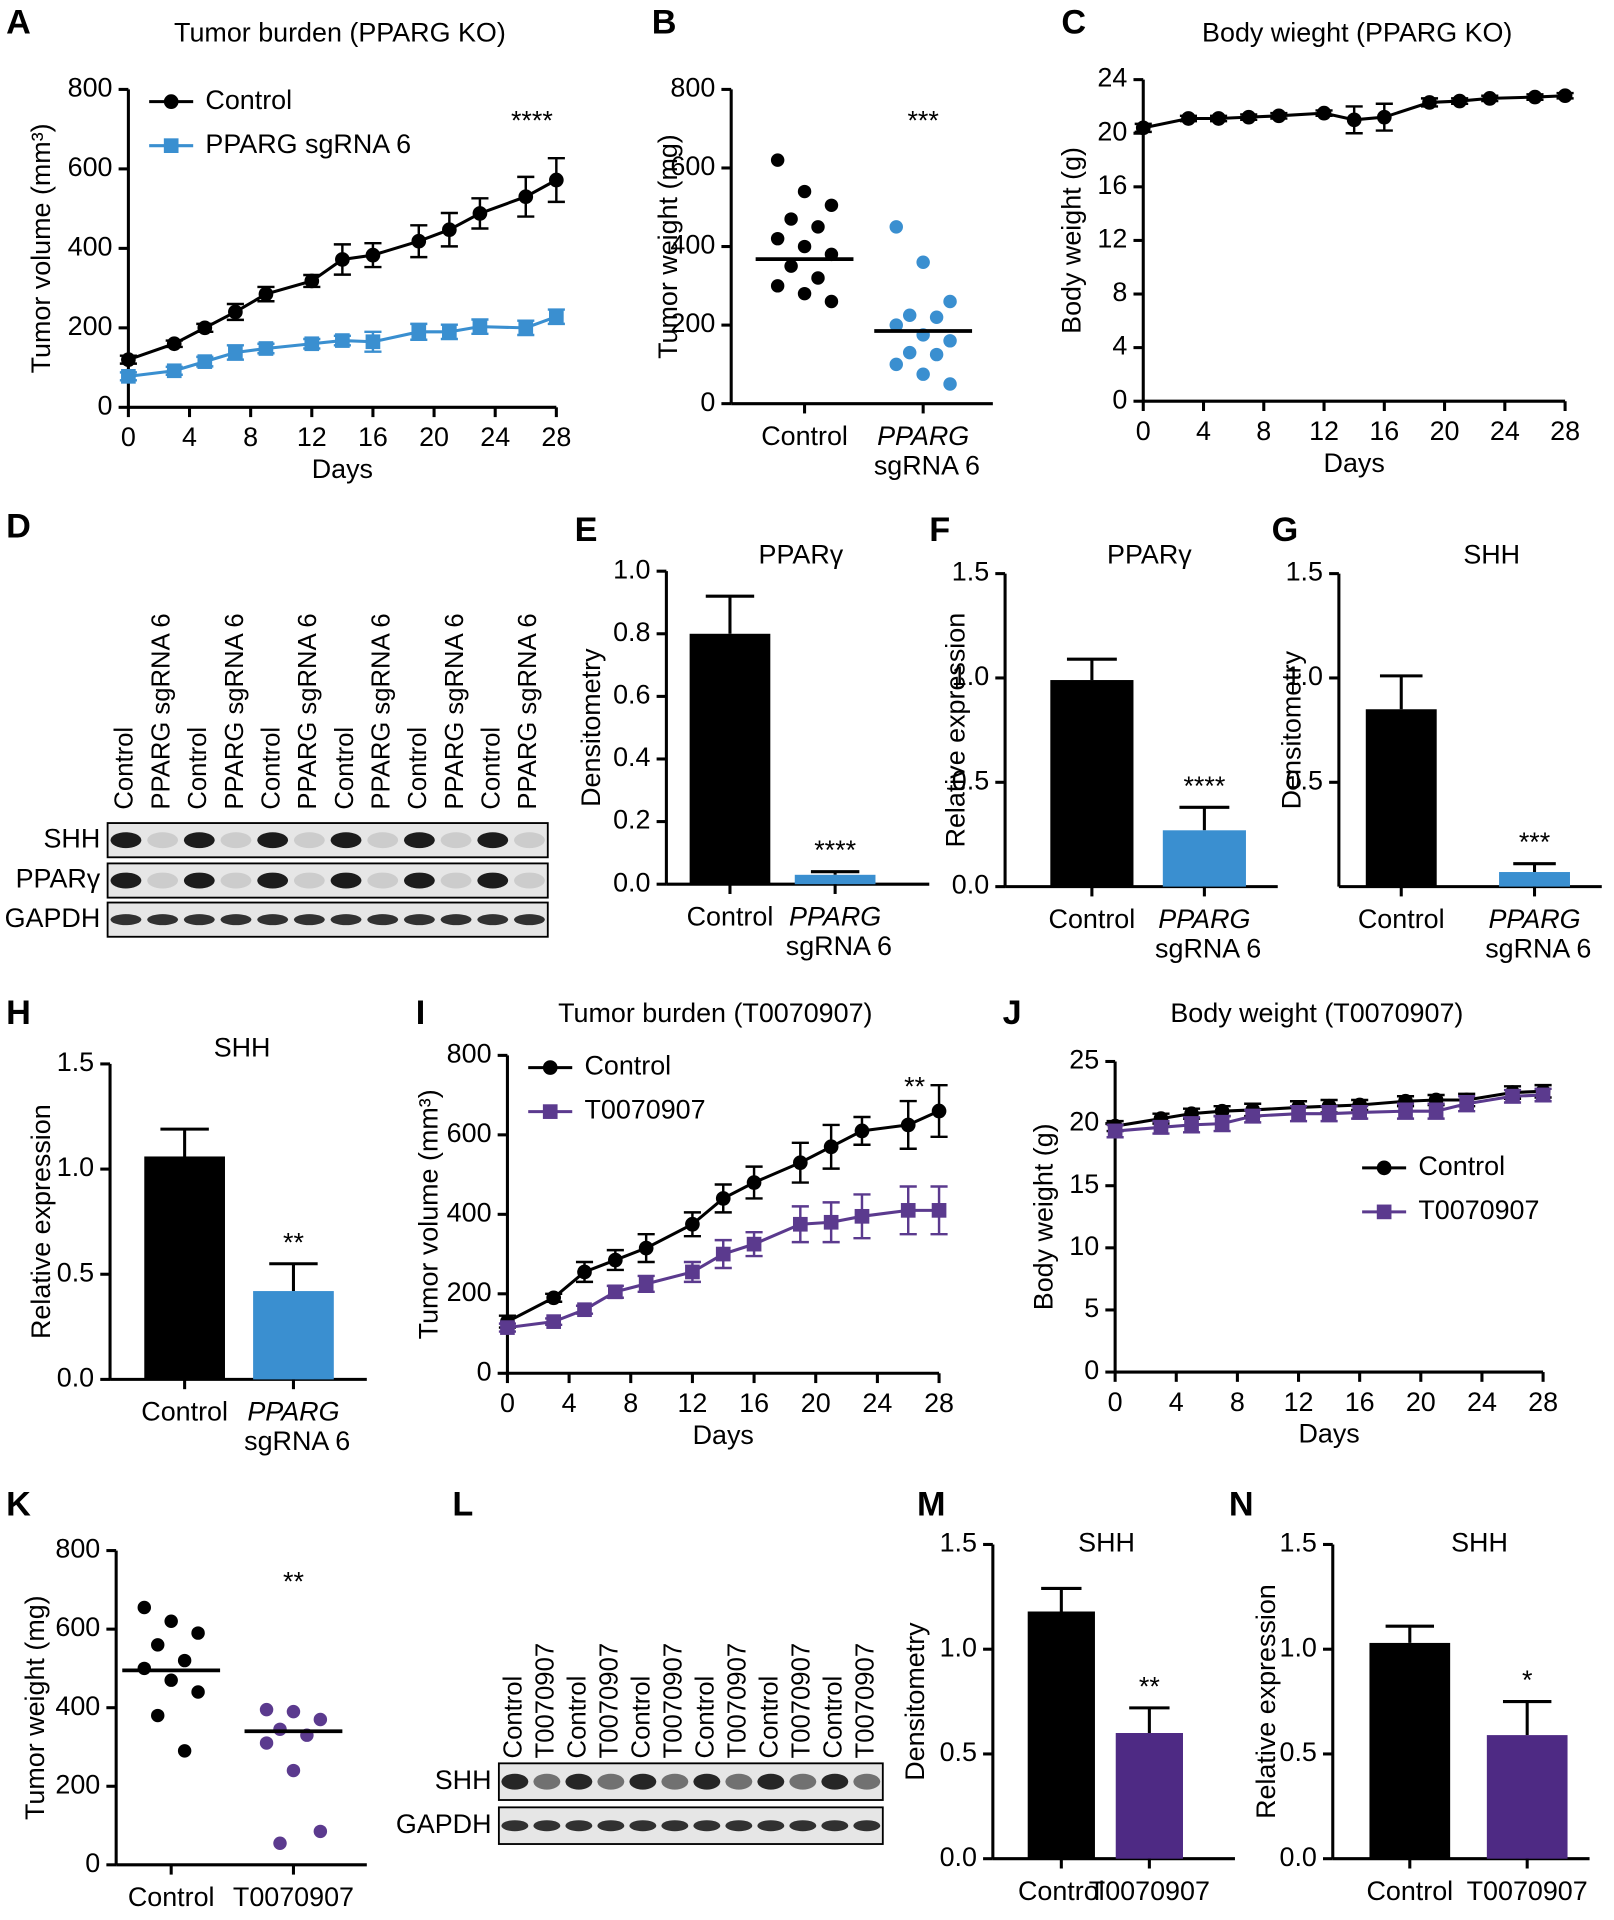  What do you see at coordinates (1119, 346) in the screenshot?
I see `y-tick-label: 4` at bounding box center [1119, 346].